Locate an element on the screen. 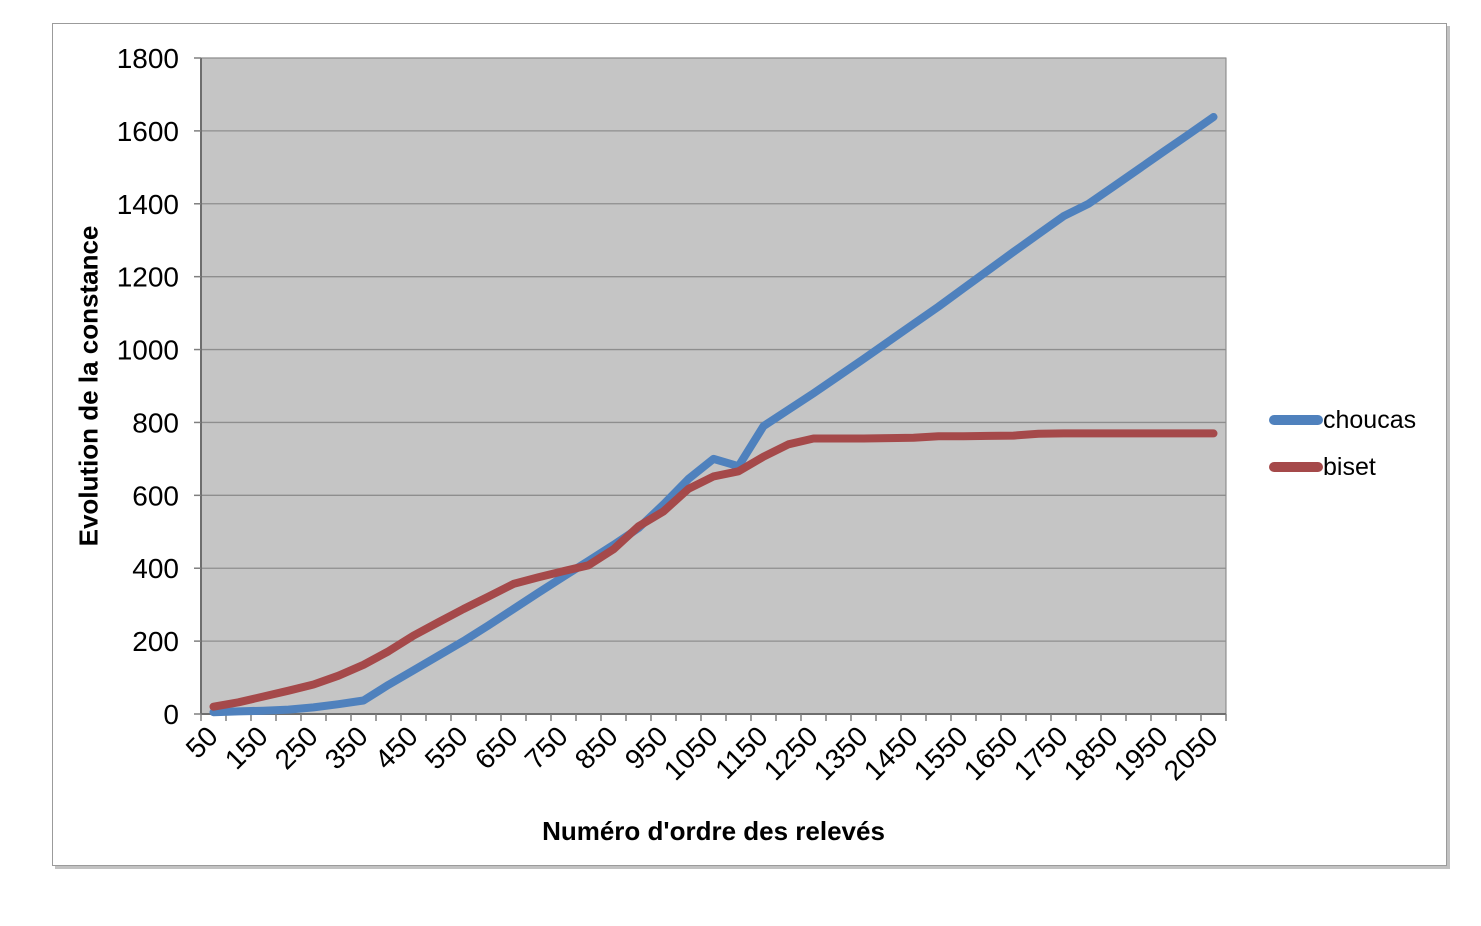  svg-text: 550 is located at coordinates (446, 747).